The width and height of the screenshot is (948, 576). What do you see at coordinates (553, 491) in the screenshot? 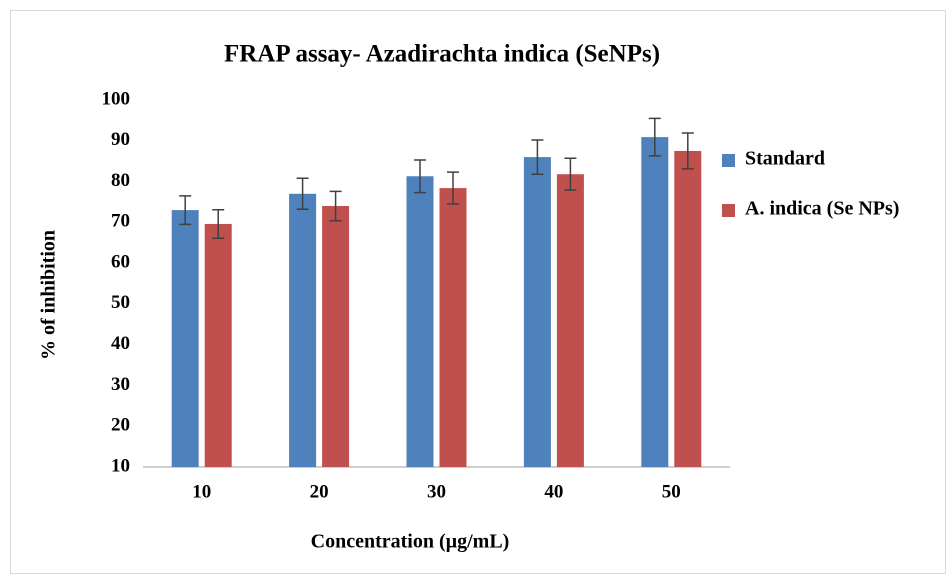
I see `x-tick-label: 40` at bounding box center [553, 491].